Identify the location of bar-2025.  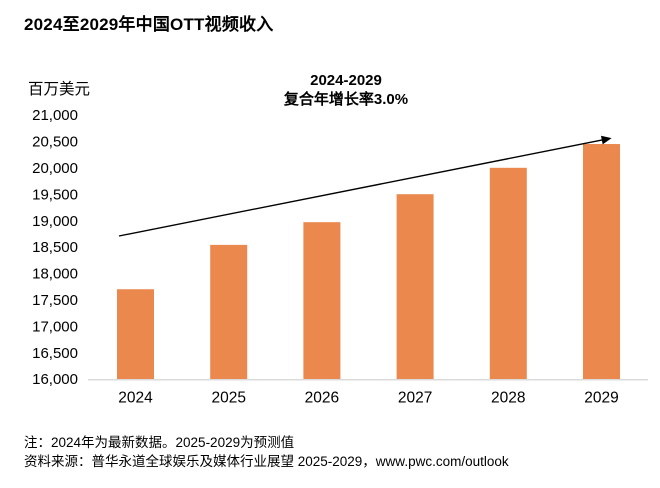
(229, 311).